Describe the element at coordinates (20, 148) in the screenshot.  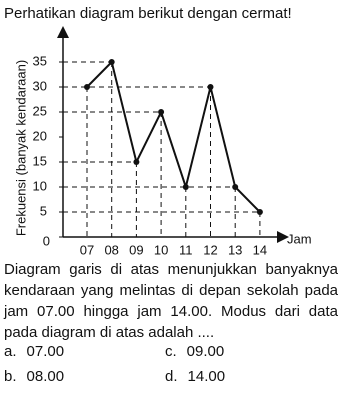
I see `y-axis-label: Frekuensi (banyak kendaraan)` at that location.